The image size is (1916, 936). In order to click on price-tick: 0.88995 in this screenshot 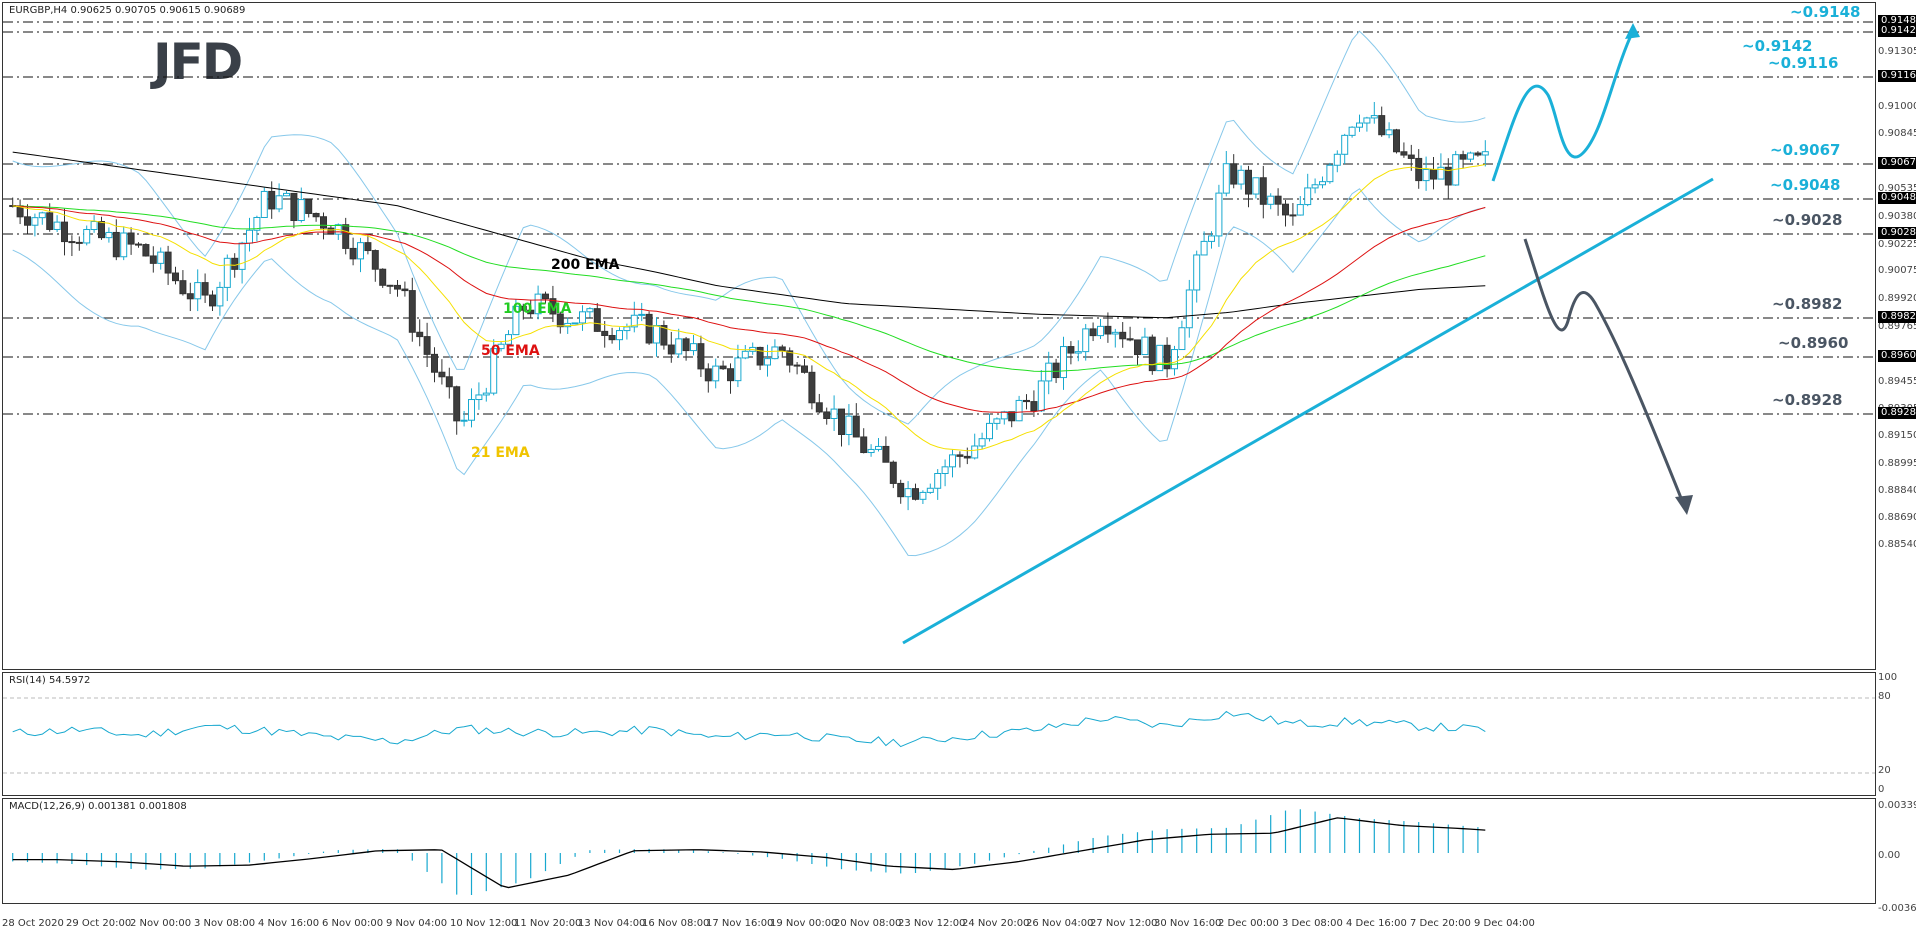, I will do `click(1897, 463)`.